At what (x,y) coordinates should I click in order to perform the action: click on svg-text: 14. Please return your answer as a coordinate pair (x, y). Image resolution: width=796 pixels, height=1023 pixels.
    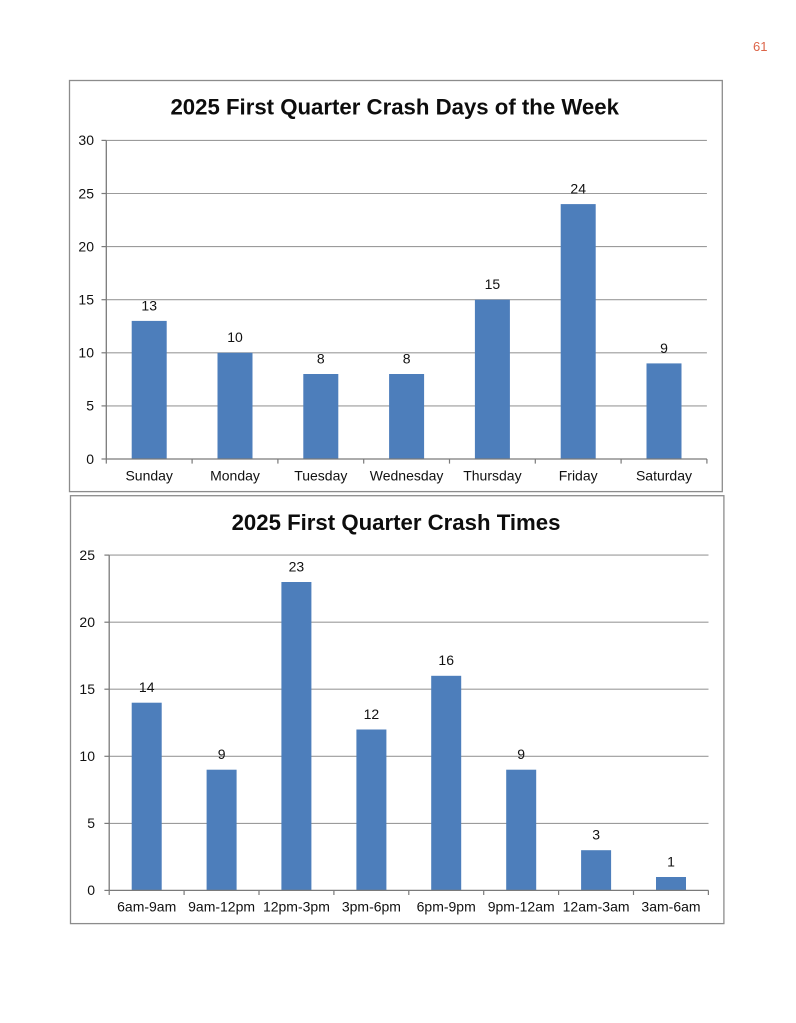
    Looking at the image, I should click on (147, 687).